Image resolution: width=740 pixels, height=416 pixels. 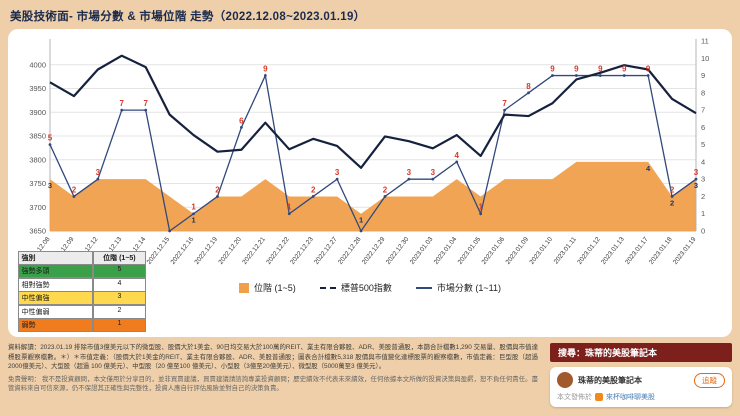 What do you see at coordinates (599, 397) in the screenshot?
I see `publication-icon` at bounding box center [599, 397].